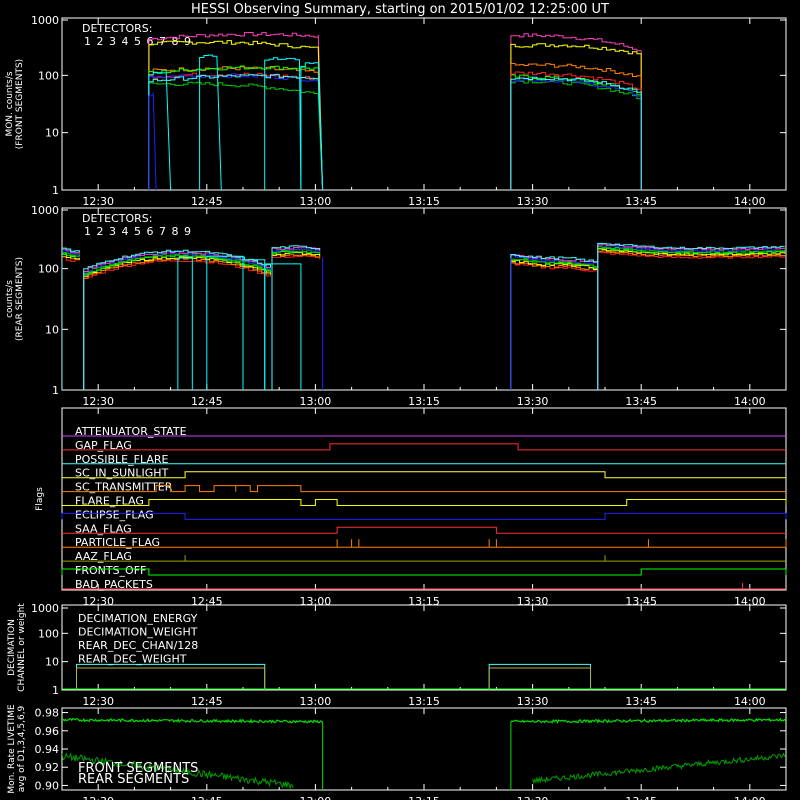 Image resolution: width=800 pixels, height=800 pixels. Describe the element at coordinates (316, 701) in the screenshot. I see `x-tick-label: 13:00` at that location.